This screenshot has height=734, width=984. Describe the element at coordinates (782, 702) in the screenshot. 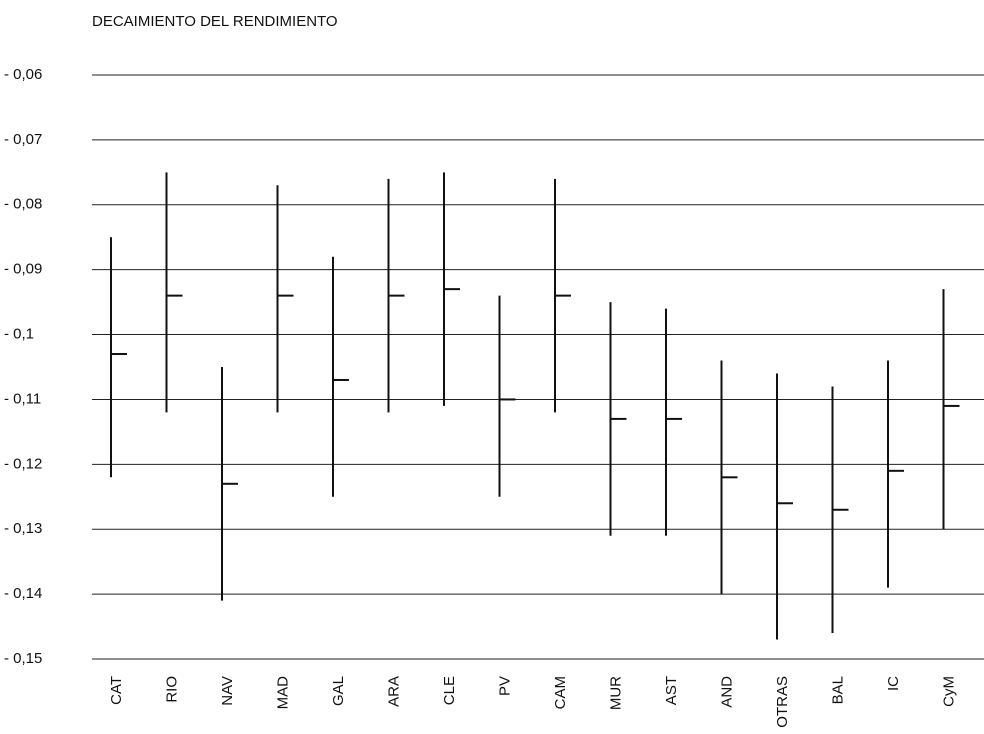

I see `x-tick-label: OTRAS` at that location.